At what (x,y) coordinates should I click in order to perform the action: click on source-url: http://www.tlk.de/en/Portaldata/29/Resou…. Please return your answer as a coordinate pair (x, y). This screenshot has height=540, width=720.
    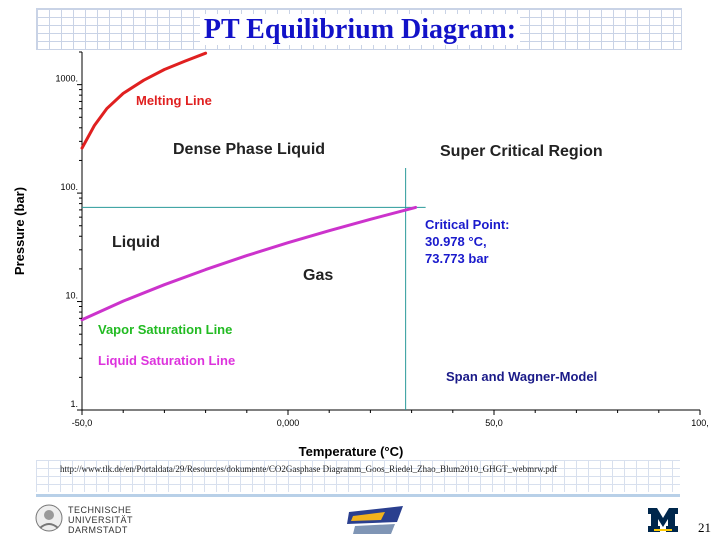
    Looking at the image, I should click on (309, 469).